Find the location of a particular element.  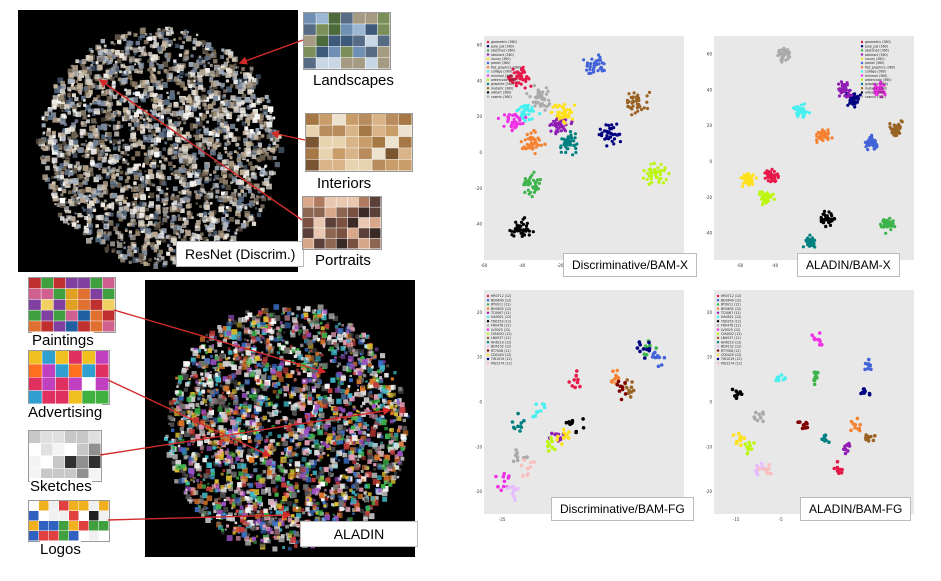

portraits-thumbnail is located at coordinates (342, 223).